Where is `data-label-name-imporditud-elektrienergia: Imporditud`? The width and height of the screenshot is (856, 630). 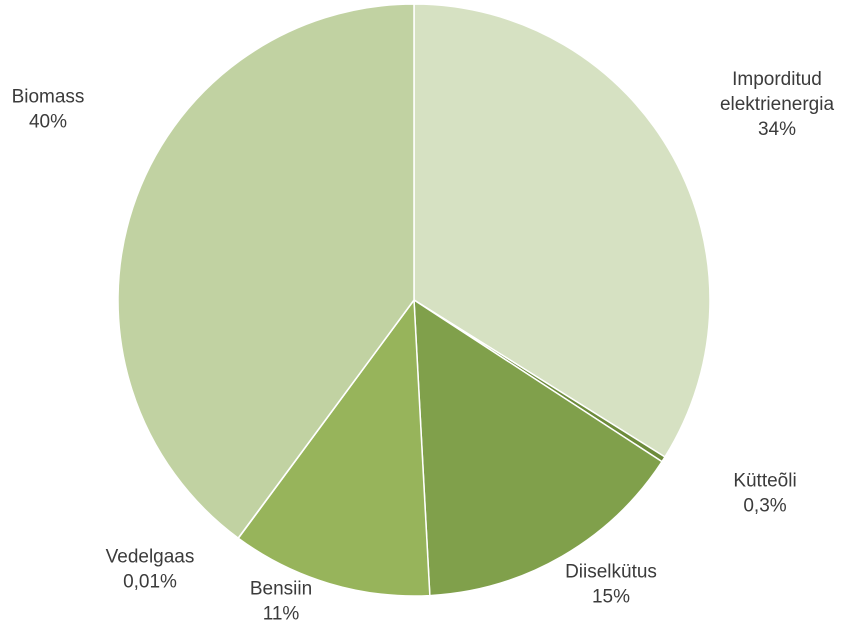 data-label-name-imporditud-elektrienergia: Imporditud is located at coordinates (777, 79).